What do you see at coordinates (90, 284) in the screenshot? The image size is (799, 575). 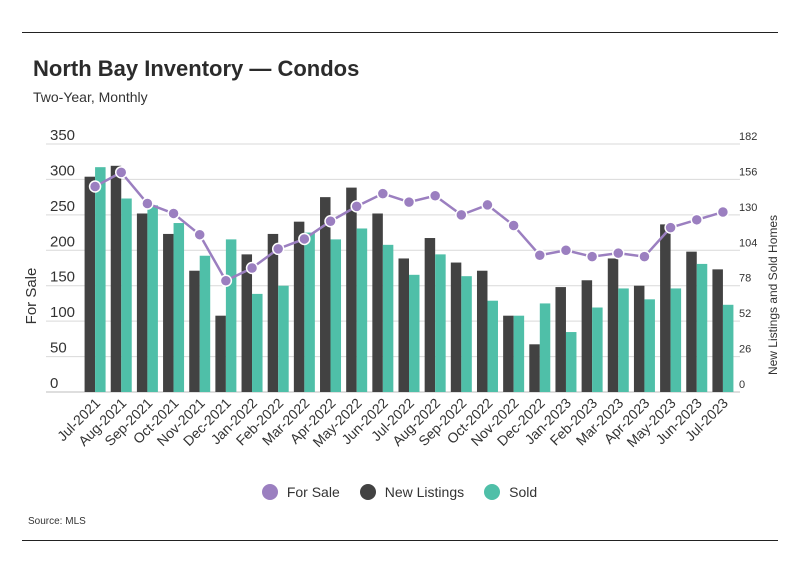 I see `bar-new-listings-jul-2021` at bounding box center [90, 284].